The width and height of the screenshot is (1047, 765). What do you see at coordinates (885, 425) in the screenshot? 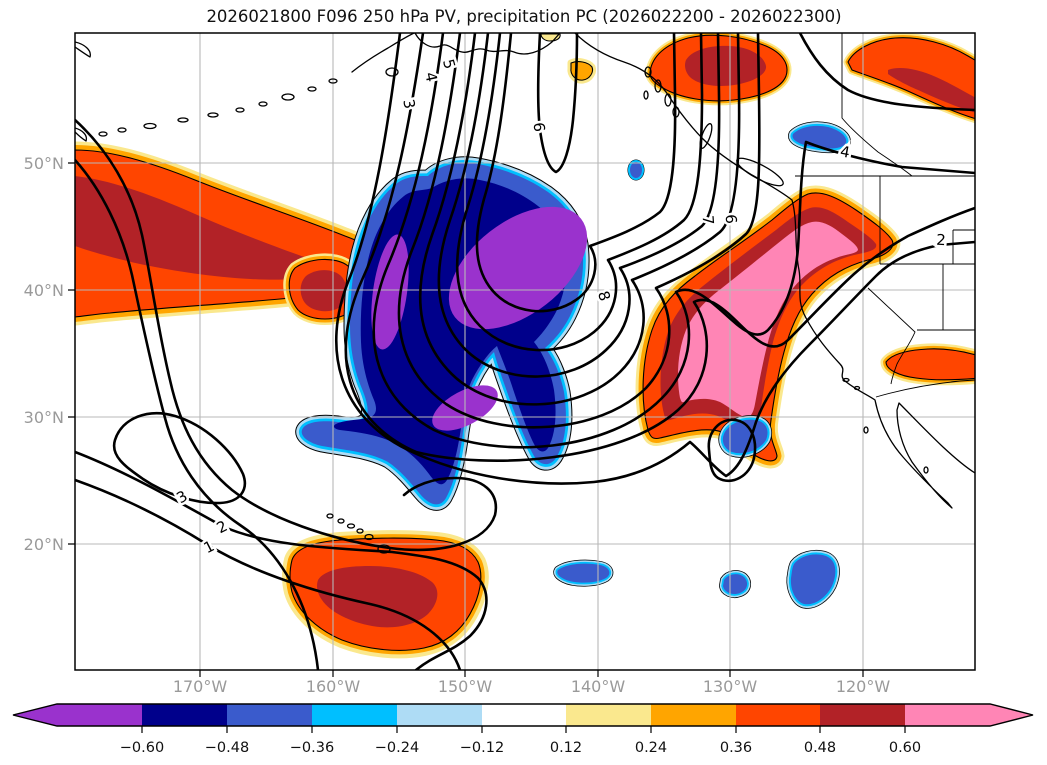
I see `channel-islands` at bounding box center [885, 425].